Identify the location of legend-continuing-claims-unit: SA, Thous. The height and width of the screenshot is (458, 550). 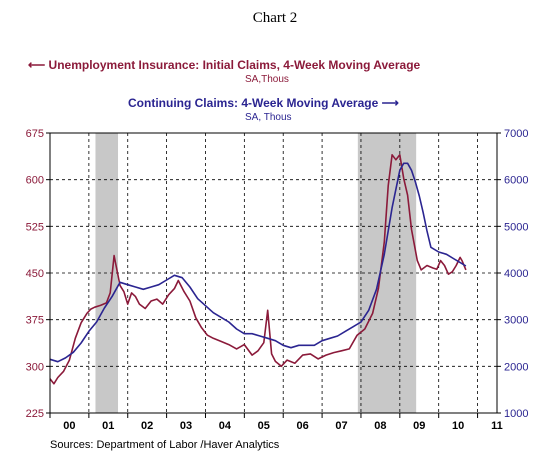
(268, 117).